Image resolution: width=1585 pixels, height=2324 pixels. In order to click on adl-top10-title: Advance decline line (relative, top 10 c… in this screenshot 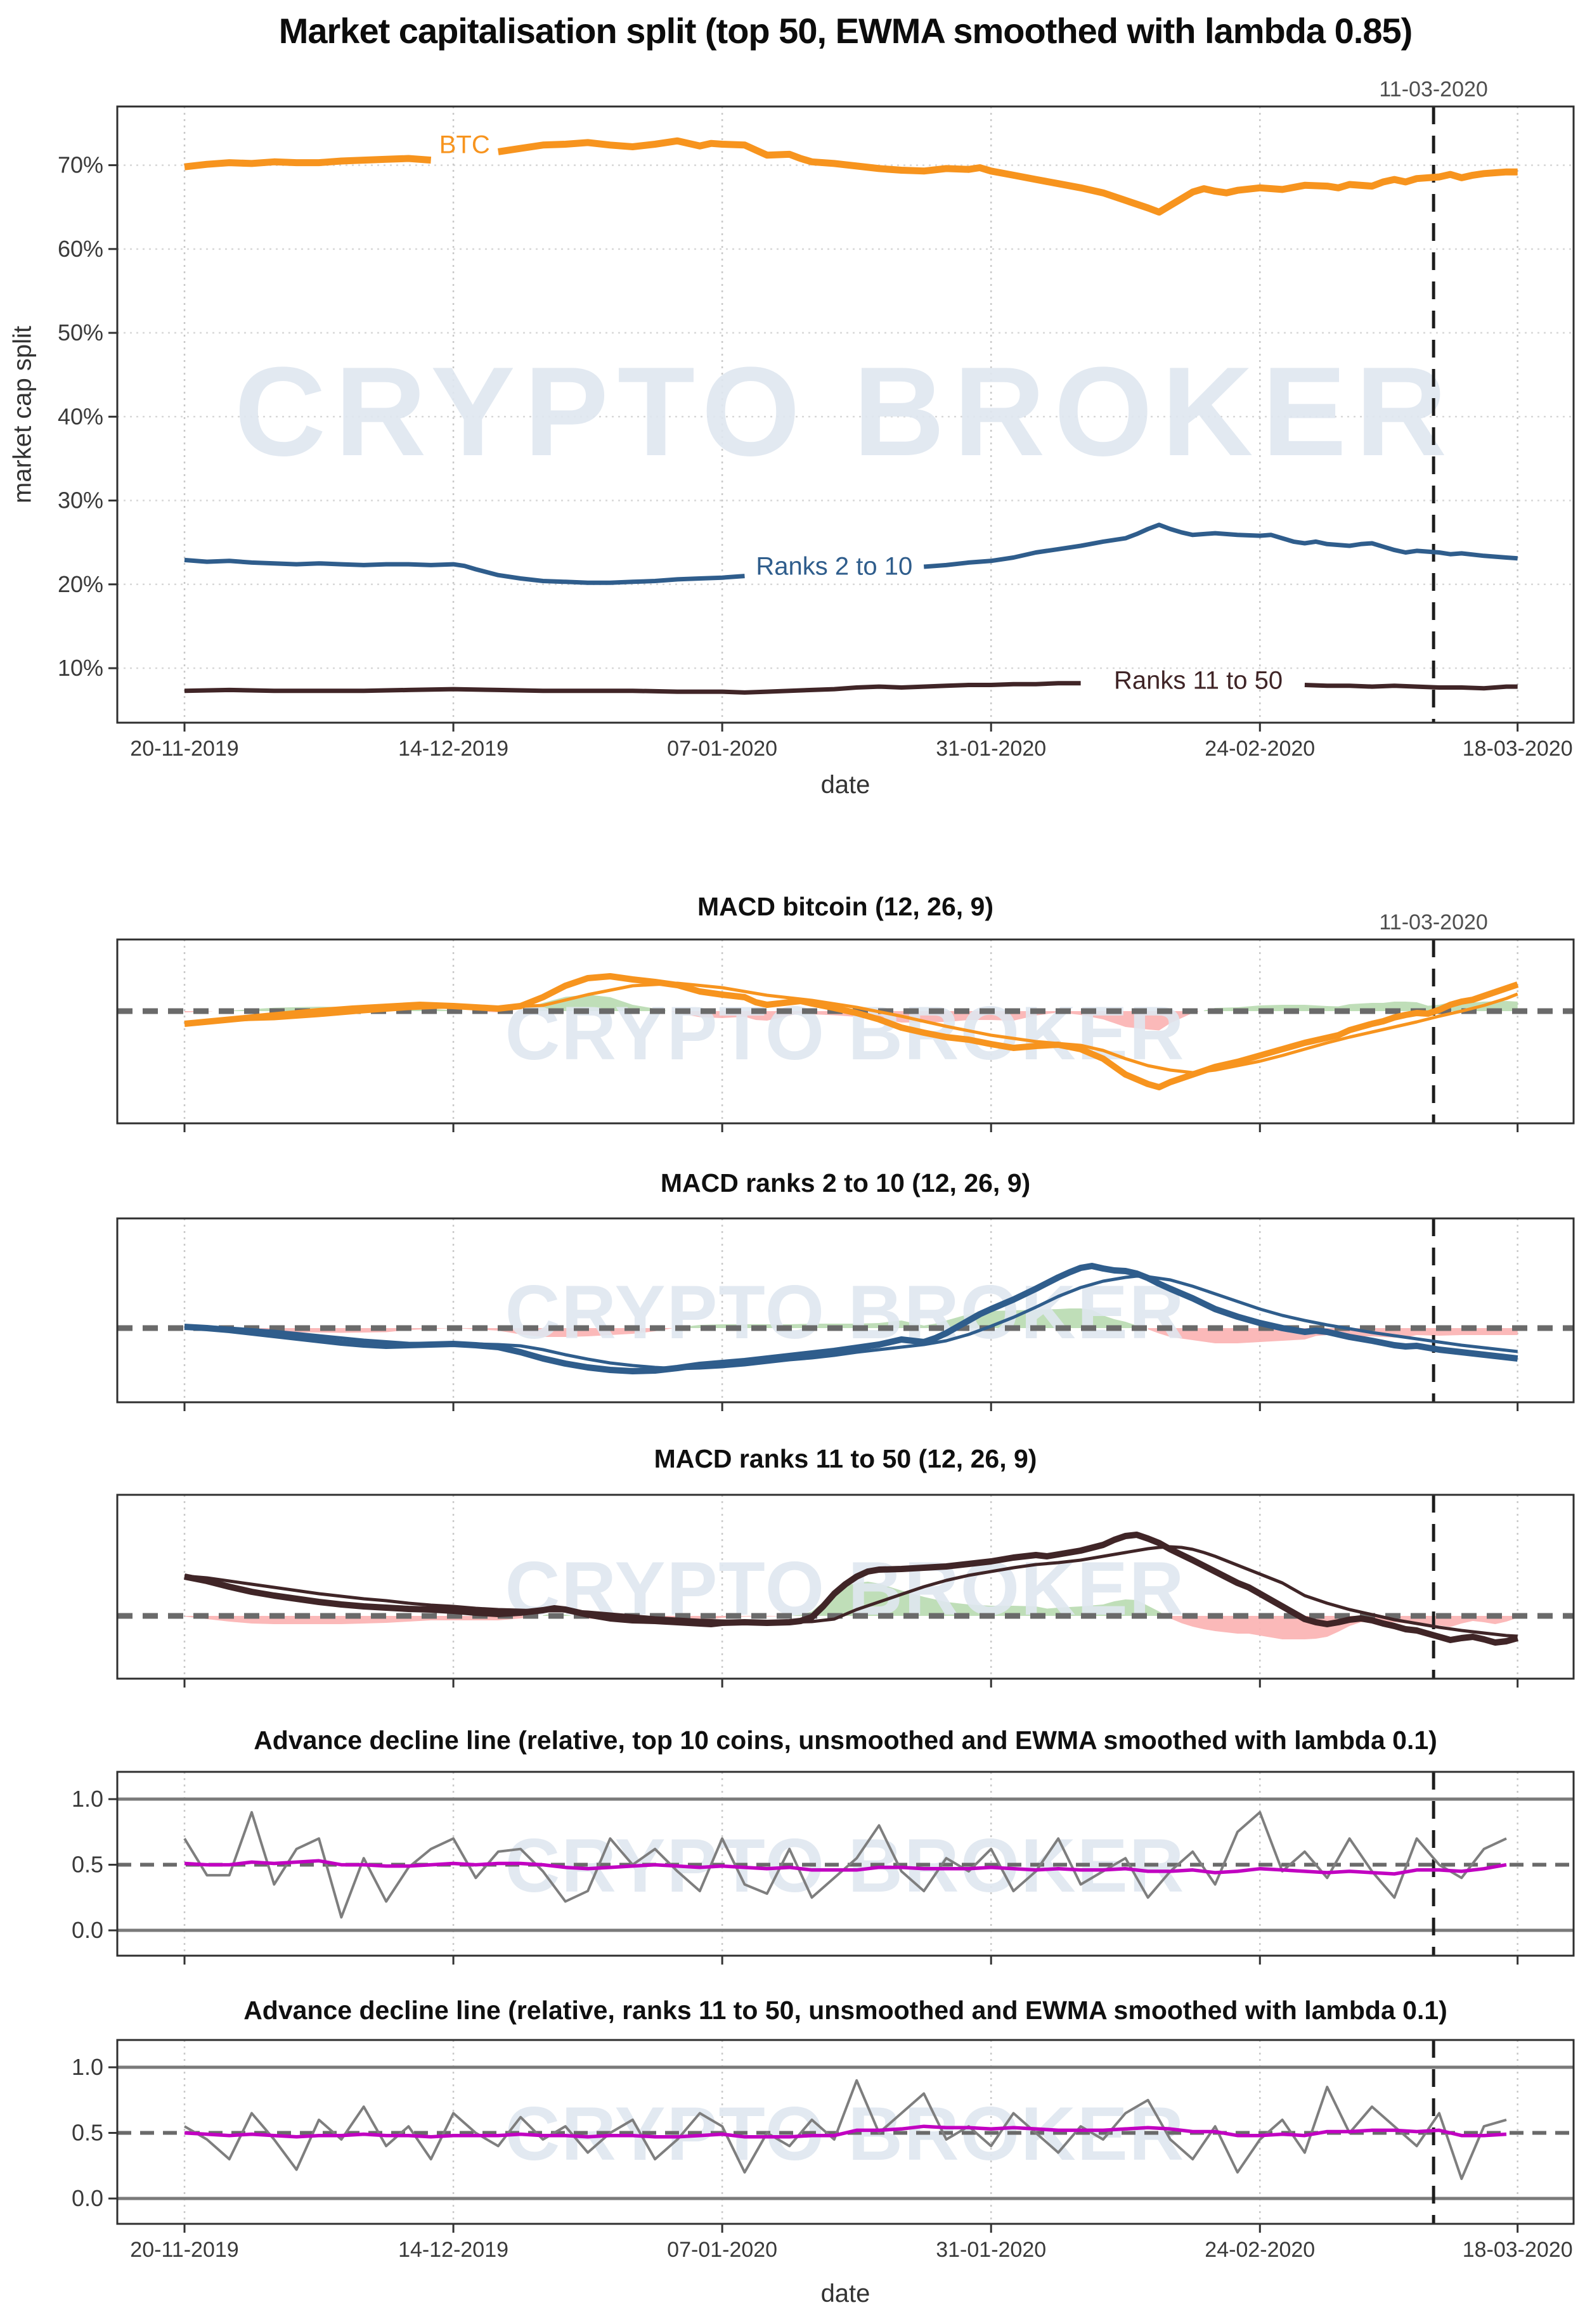, I will do `click(845, 1741)`.